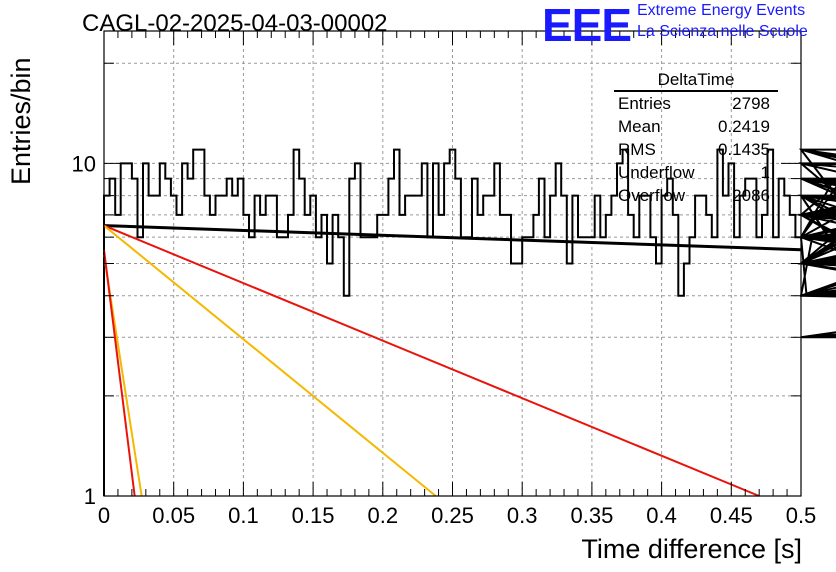 The width and height of the screenshot is (836, 572). I want to click on x-tick-label: 0.2, so click(383, 515).